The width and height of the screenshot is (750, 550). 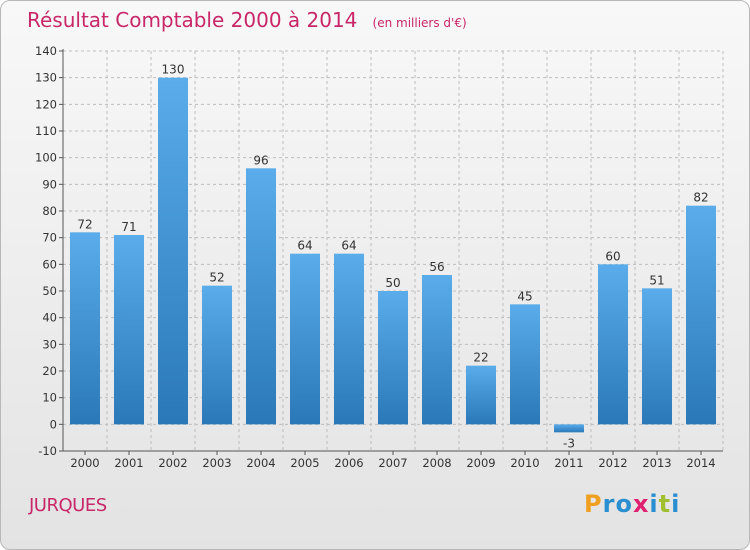 What do you see at coordinates (569, 428) in the screenshot?
I see `bar-2011` at bounding box center [569, 428].